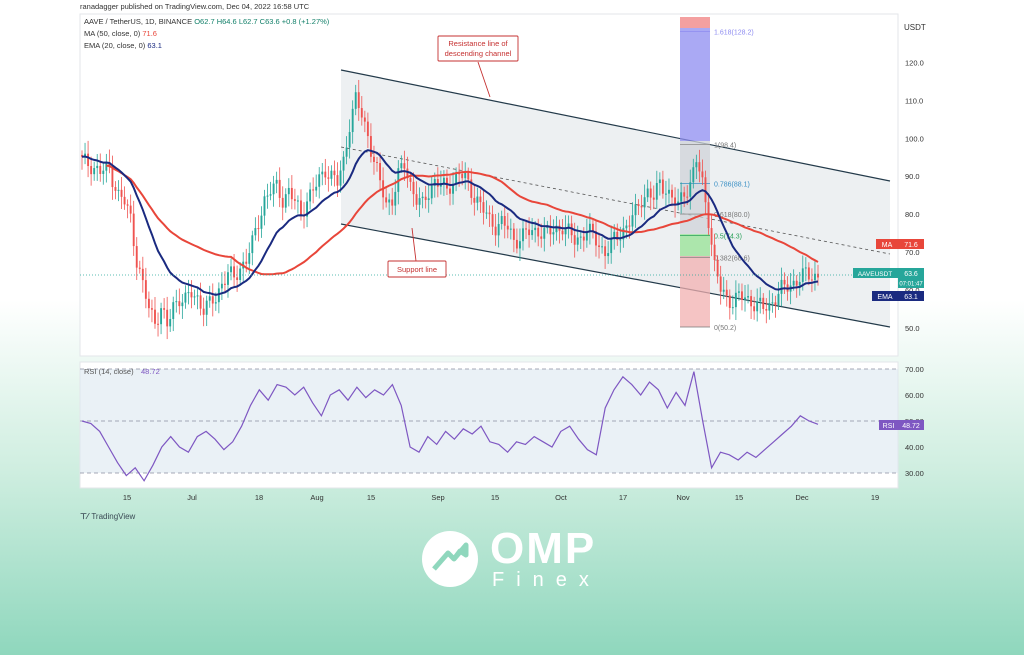  Describe the element at coordinates (149, 33) in the screenshot. I see `ma-legend-value: 71.6` at that location.